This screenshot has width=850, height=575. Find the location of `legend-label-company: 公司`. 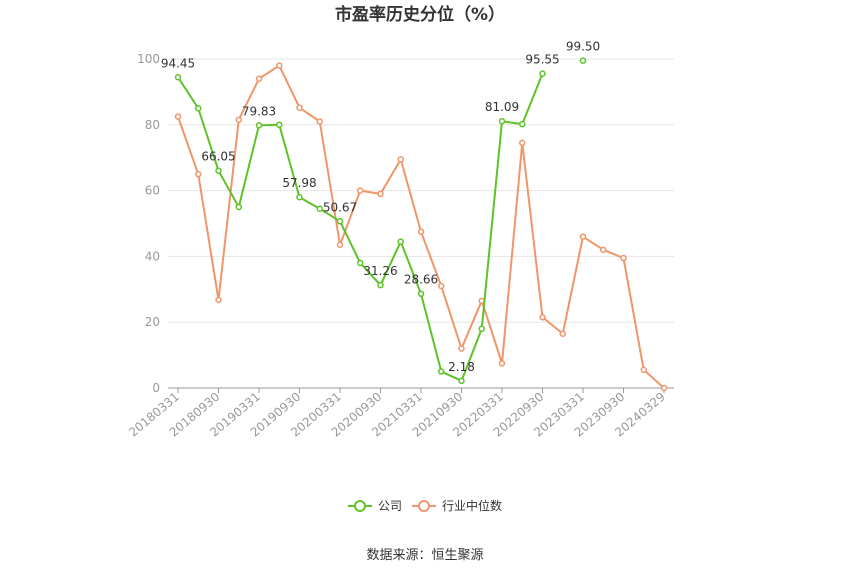

legend-label-company: 公司 is located at coordinates (390, 506).